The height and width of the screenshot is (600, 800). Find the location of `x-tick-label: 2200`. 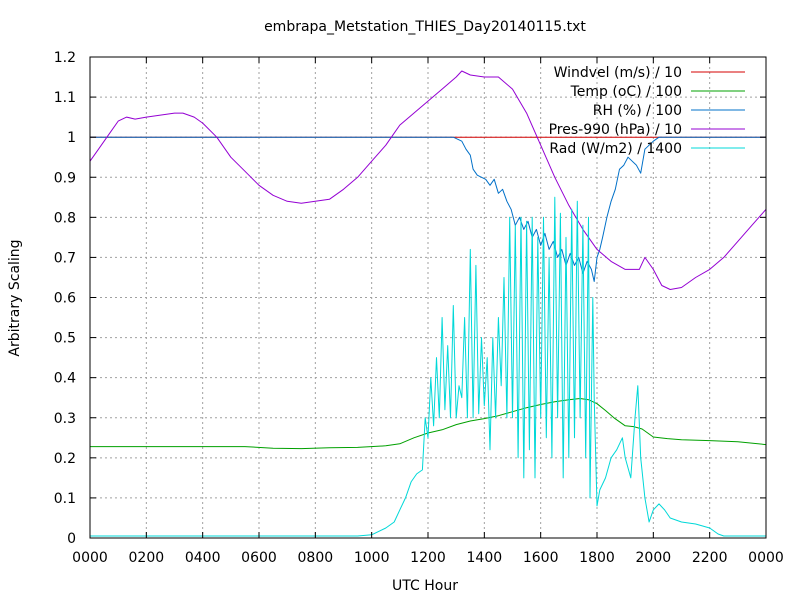

x-tick-label: 2200 is located at coordinates (710, 558).